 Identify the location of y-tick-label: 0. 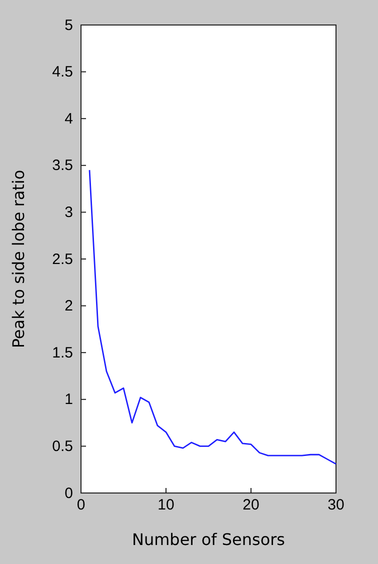
(68, 493).